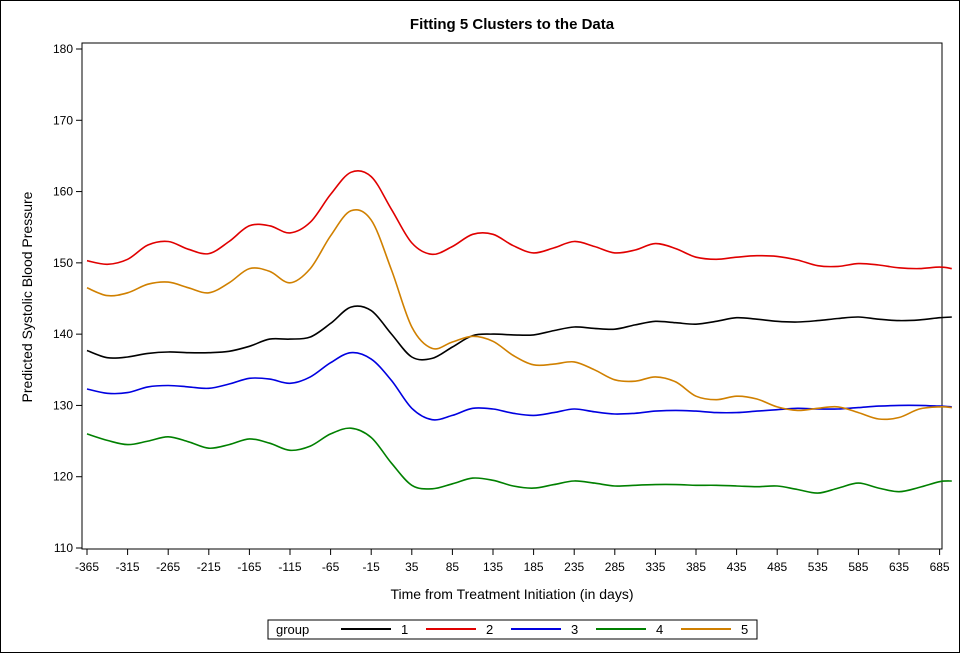  Describe the element at coordinates (574, 629) in the screenshot. I see `legend-label-3: 3` at that location.